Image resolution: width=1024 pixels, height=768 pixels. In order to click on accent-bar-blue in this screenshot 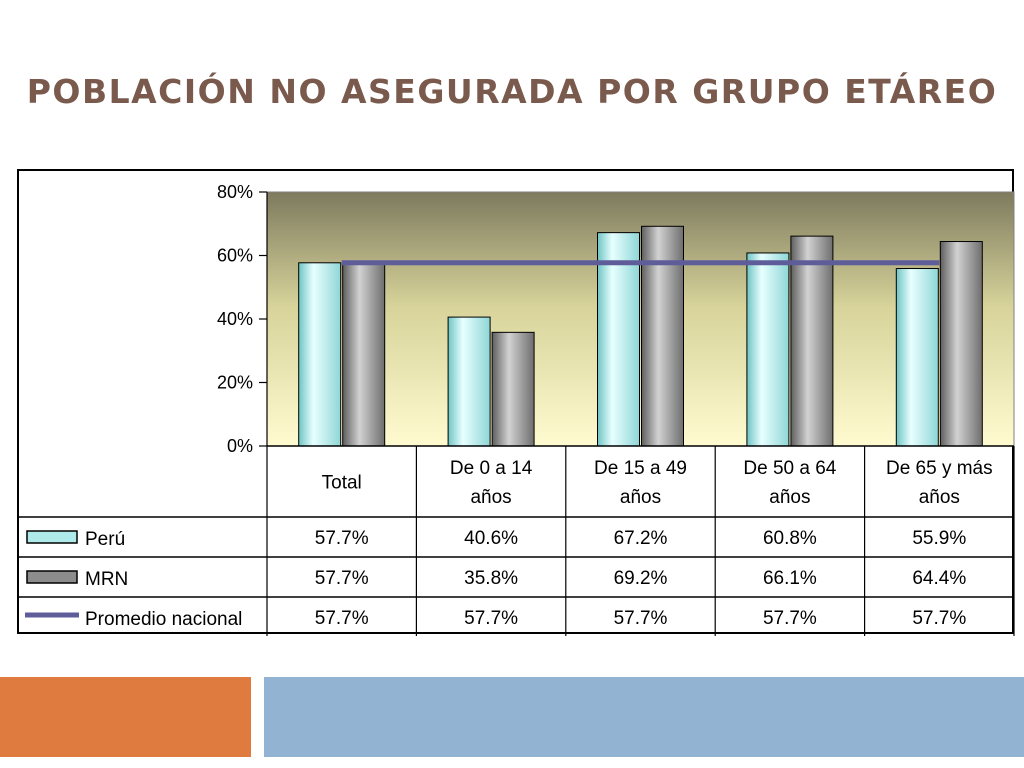, I will do `click(644, 717)`.